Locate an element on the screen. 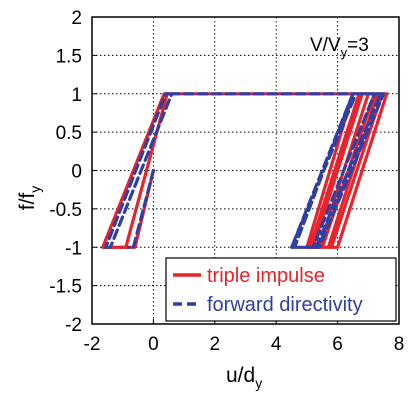 This screenshot has width=414, height=401. y-tick-label: 0.5 is located at coordinates (69, 133).